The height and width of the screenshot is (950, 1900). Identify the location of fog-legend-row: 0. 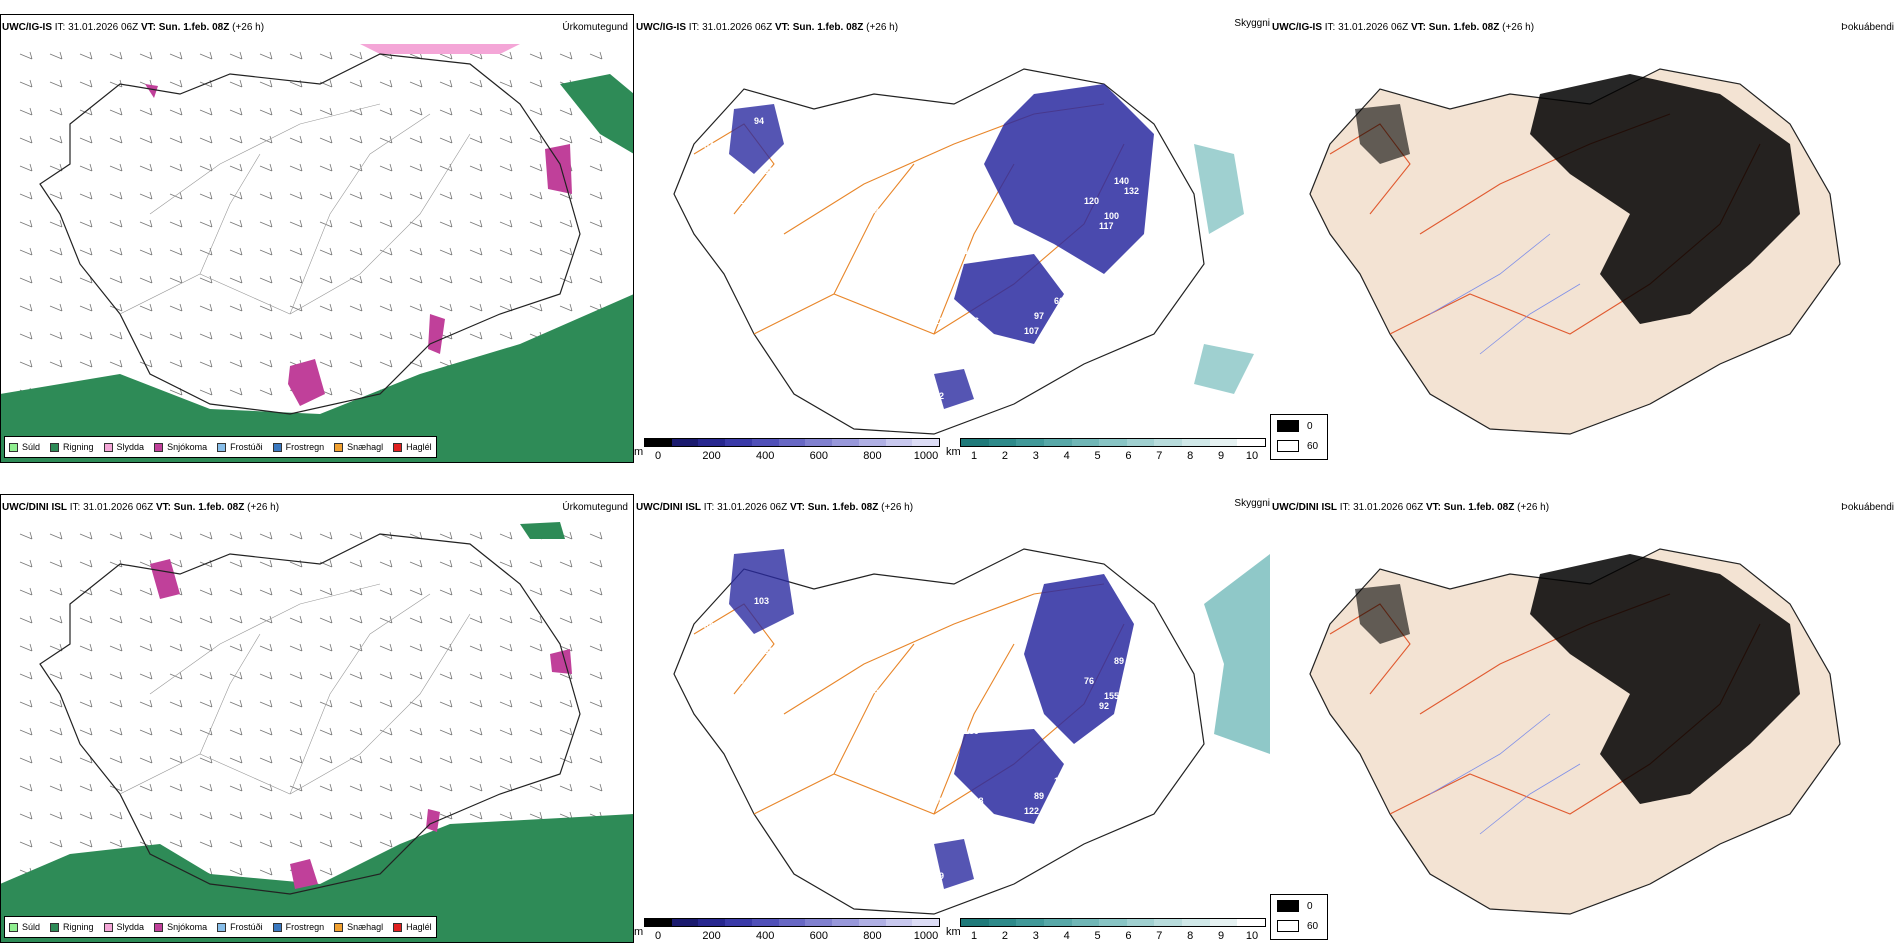
(1295, 426).